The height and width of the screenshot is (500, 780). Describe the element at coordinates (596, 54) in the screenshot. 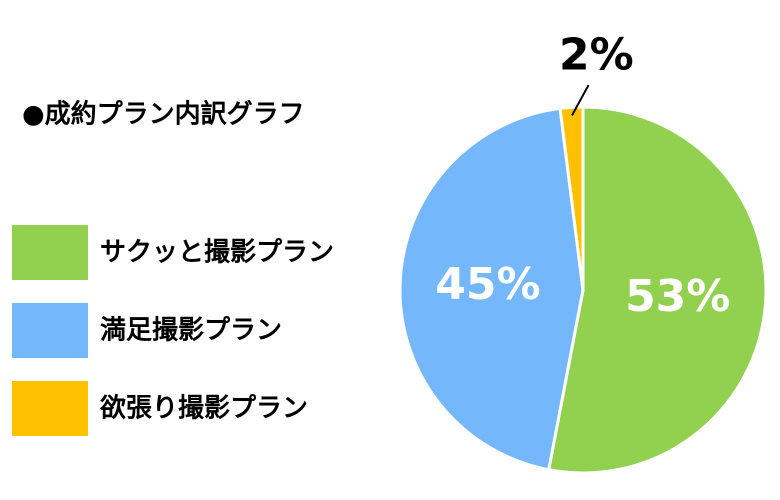

I see `value-label: 2%` at that location.